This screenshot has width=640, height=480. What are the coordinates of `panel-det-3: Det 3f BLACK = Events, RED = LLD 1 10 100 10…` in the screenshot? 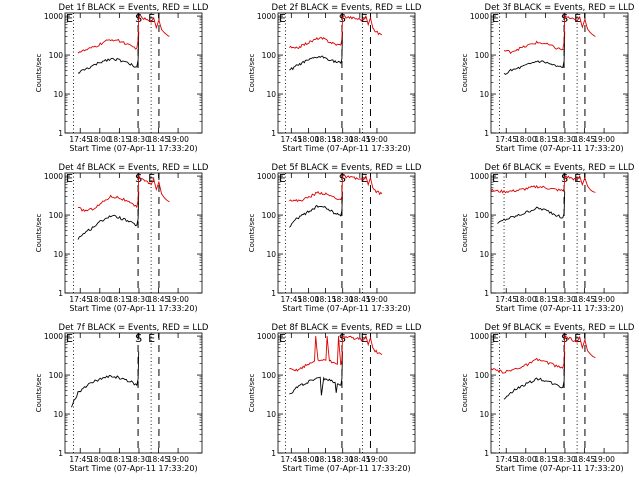 It's located at (548, 78).